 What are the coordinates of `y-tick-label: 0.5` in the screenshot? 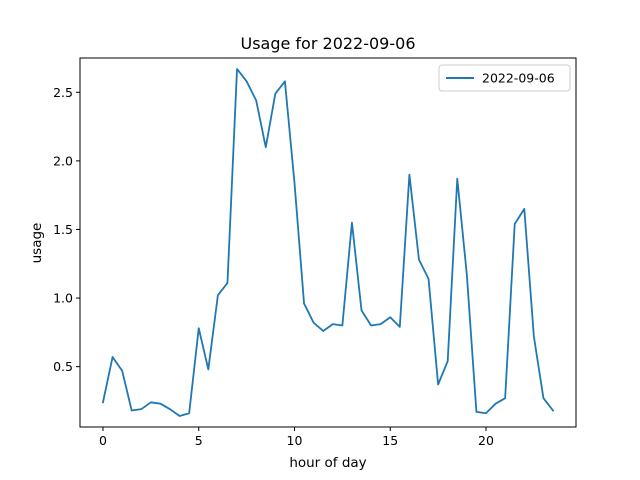 It's located at (63, 366).